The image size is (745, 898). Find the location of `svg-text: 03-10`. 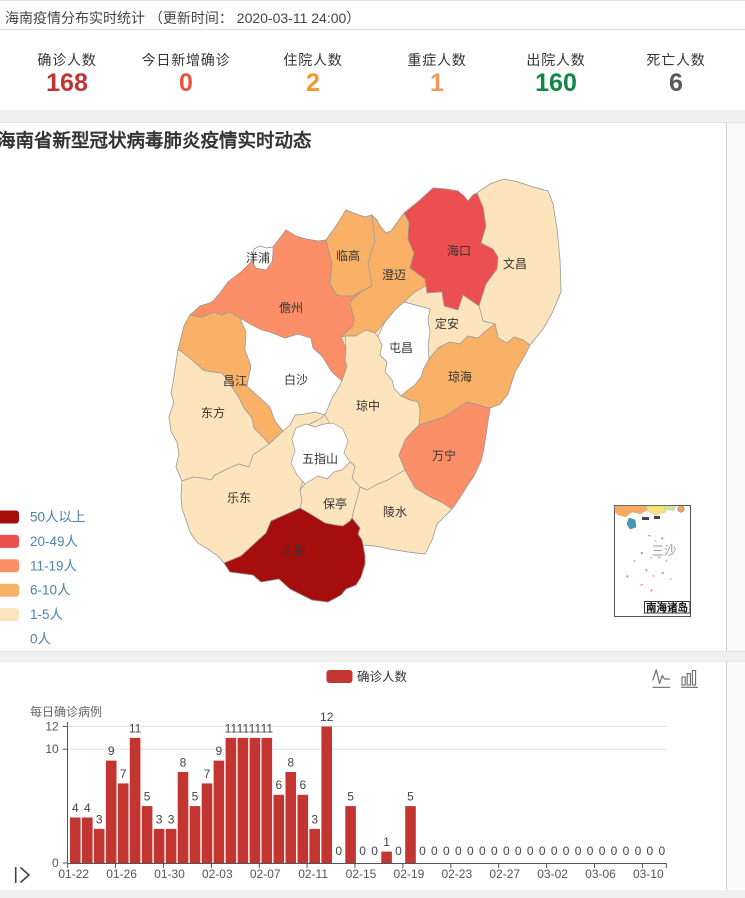

svg-text: 03-10 is located at coordinates (648, 874).